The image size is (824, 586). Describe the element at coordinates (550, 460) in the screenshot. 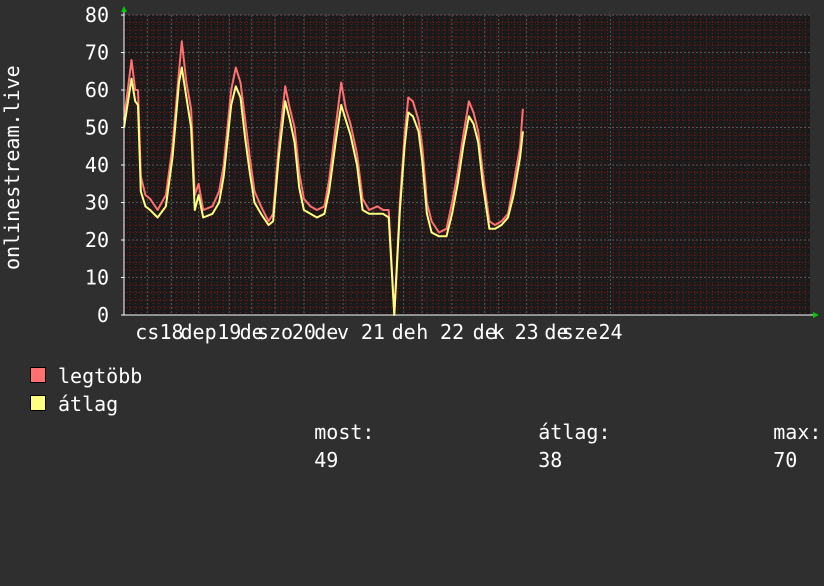

I see `stat-avg-value: 38` at that location.